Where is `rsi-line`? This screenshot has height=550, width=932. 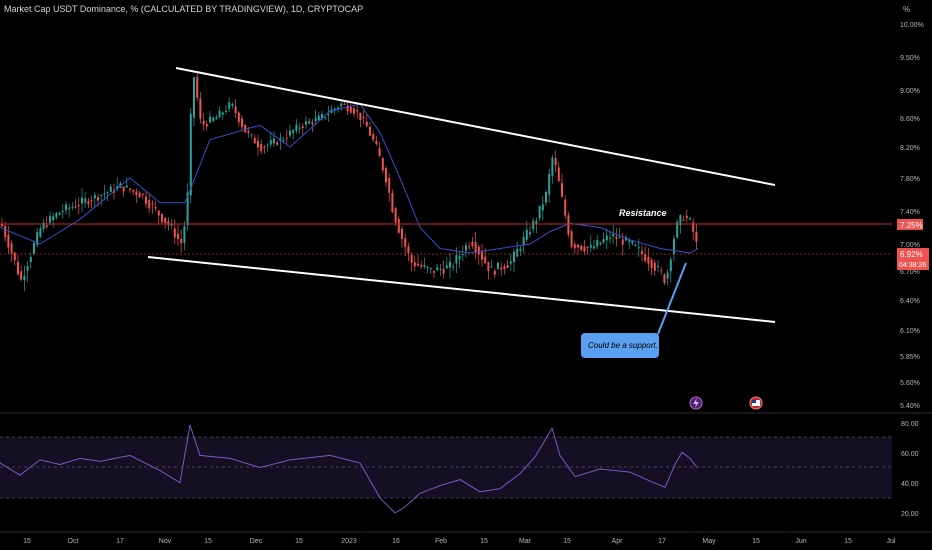 rsi-line is located at coordinates (349, 469).